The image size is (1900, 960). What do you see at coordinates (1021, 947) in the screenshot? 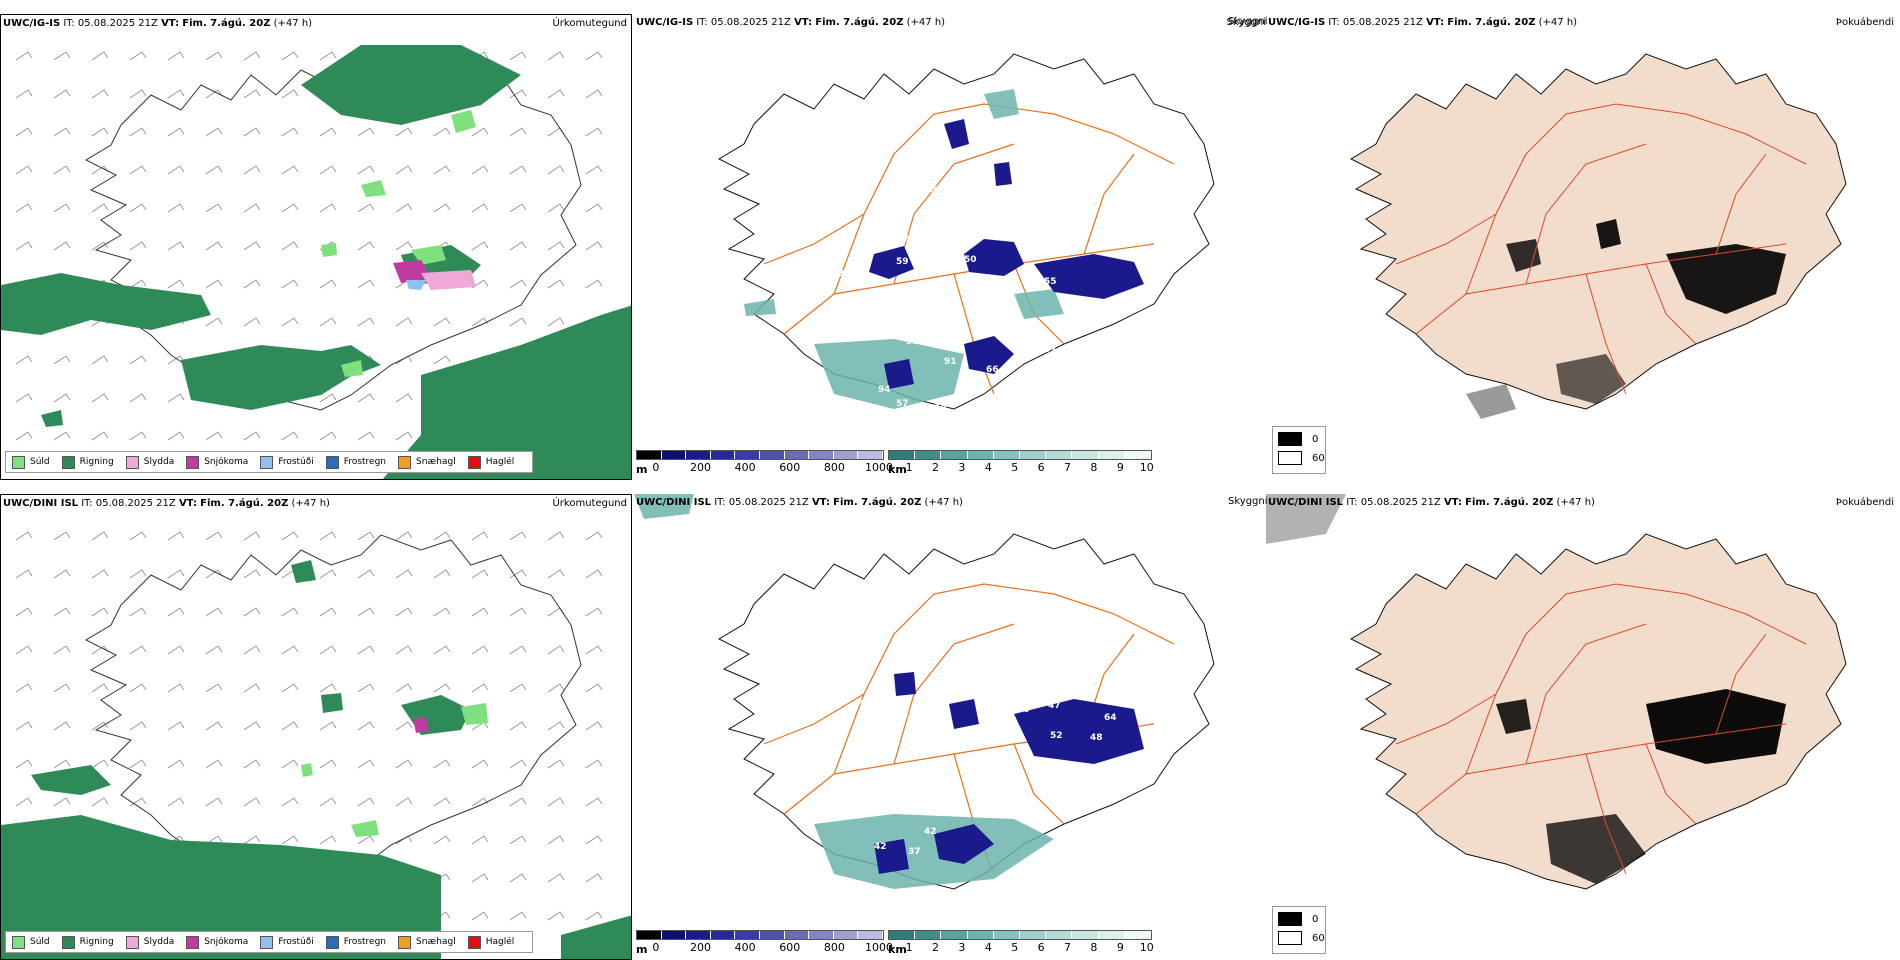
I see `colorbar-ticks: 1 2 3 4 5 6 7 8 9 10` at bounding box center [1021, 947].